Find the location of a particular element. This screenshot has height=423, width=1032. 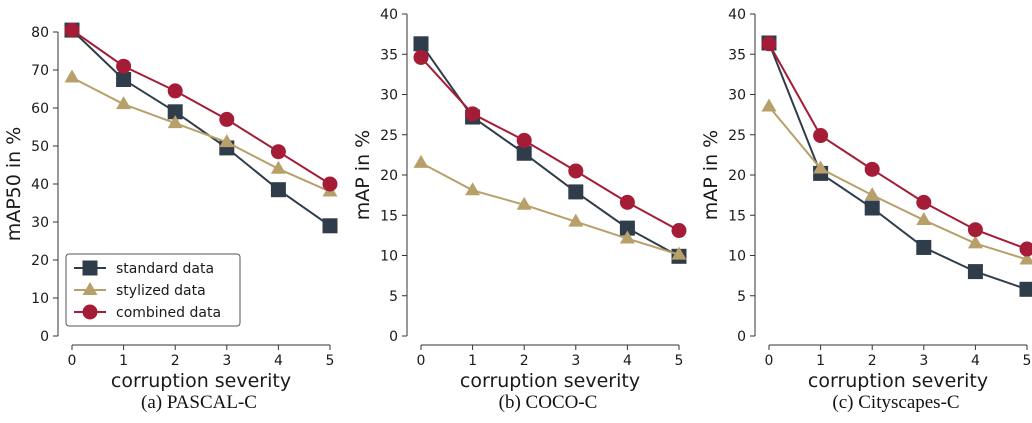

panel-caption: (c) Cityscapes-C is located at coordinates (895, 402).